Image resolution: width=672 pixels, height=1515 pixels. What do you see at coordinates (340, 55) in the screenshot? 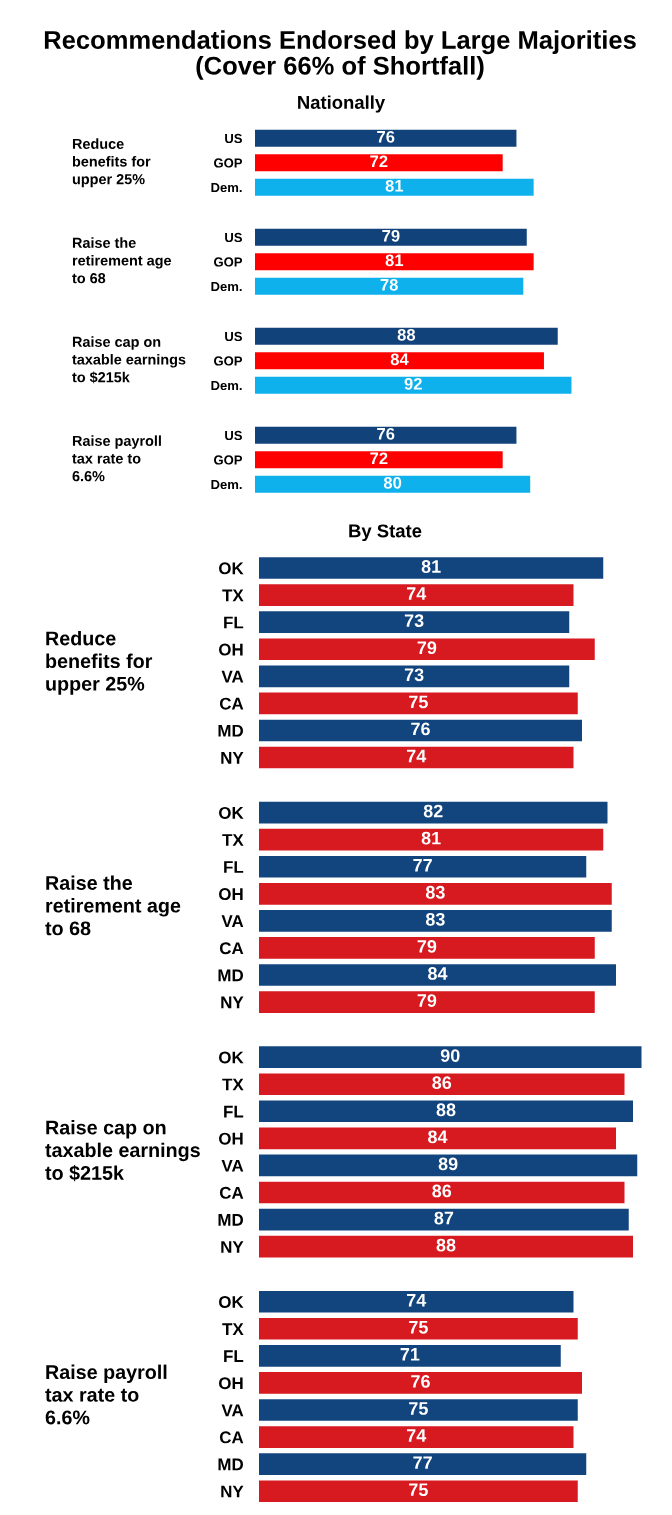
I see `chart-title: Recommendations Endorsed by Large Majorities (Cover 66% of Shortfall)` at bounding box center [340, 55].